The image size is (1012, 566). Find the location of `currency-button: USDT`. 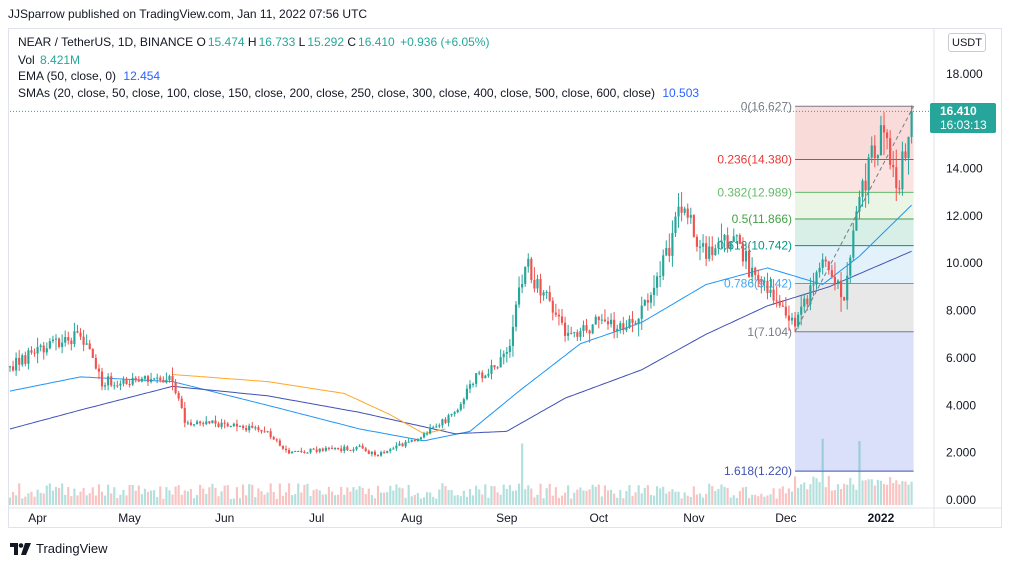

currency-button: USDT is located at coordinates (967, 42).